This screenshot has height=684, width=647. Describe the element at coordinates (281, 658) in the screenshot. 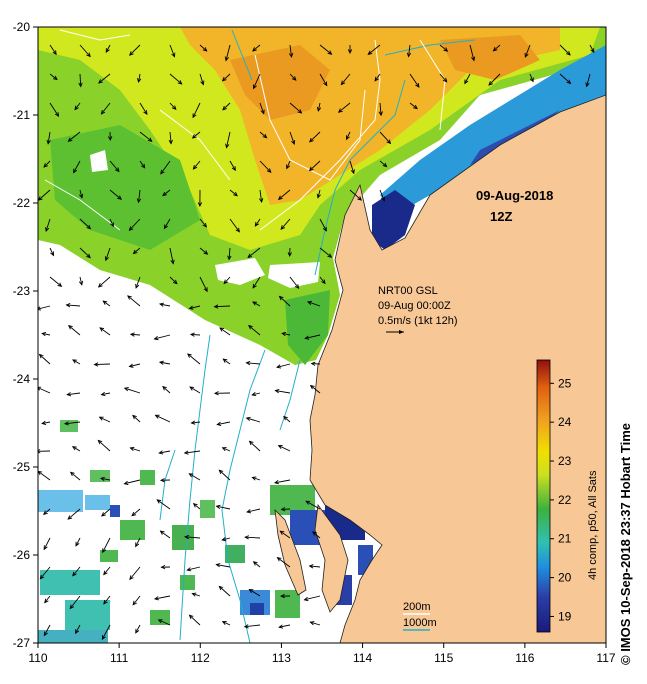

I see `x-tick-label: 113` at that location.